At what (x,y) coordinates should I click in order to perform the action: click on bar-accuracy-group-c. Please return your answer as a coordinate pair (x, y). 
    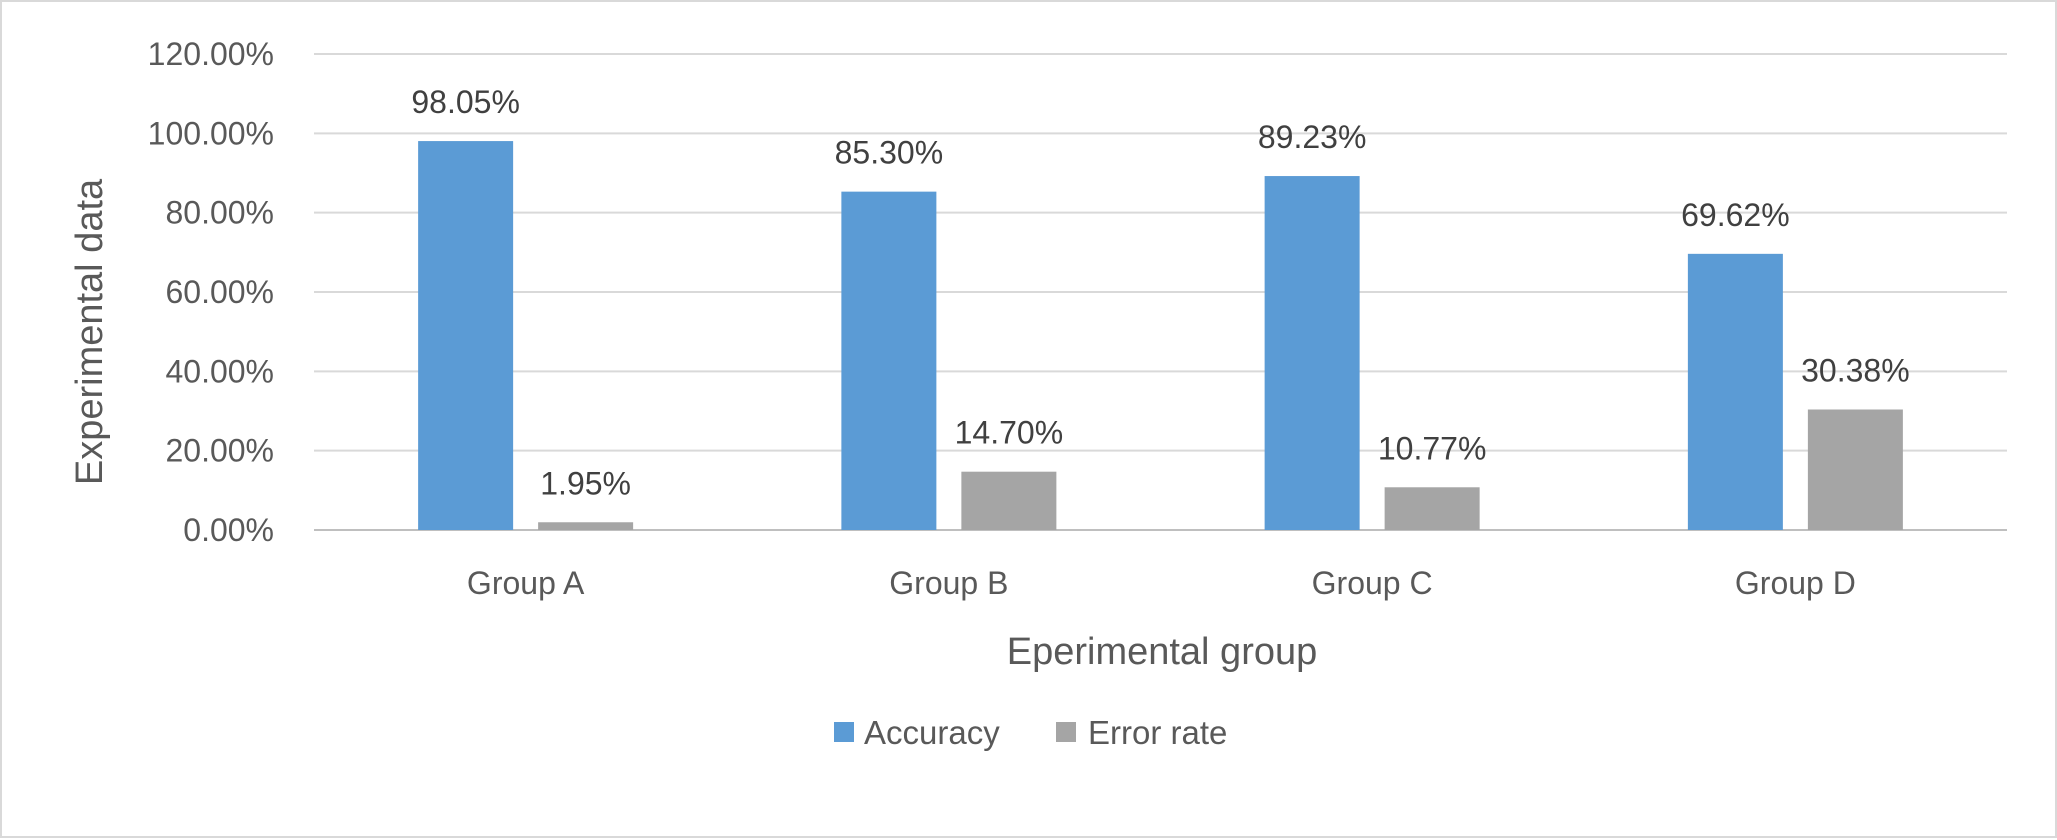
    Looking at the image, I should click on (1312, 353).